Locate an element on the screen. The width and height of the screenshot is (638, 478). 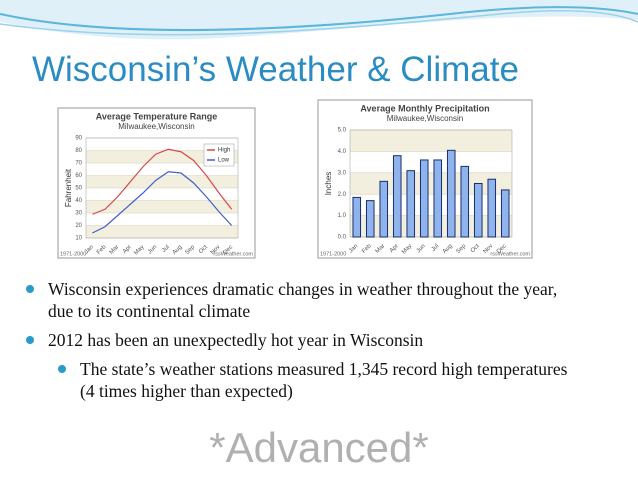
y-tick-label: 1.0 is located at coordinates (342, 216).